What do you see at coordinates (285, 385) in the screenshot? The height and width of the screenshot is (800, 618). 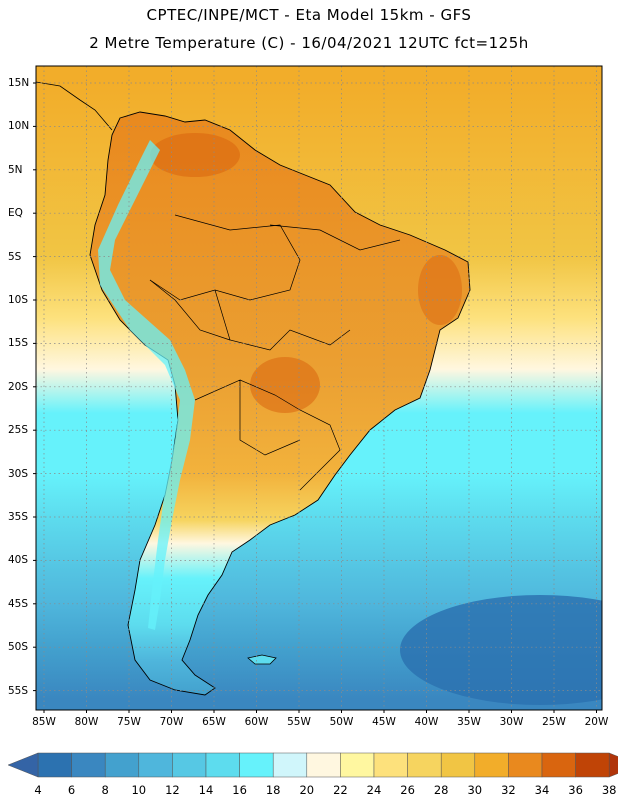 I see `hot-region-chaco` at bounding box center [285, 385].